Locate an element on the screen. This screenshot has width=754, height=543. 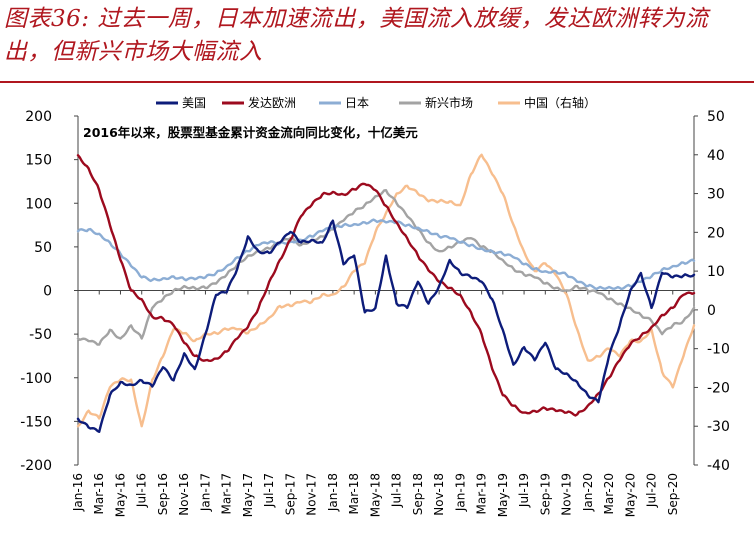
x-tick-label: Sep-19 is located at coordinates (545, 494).